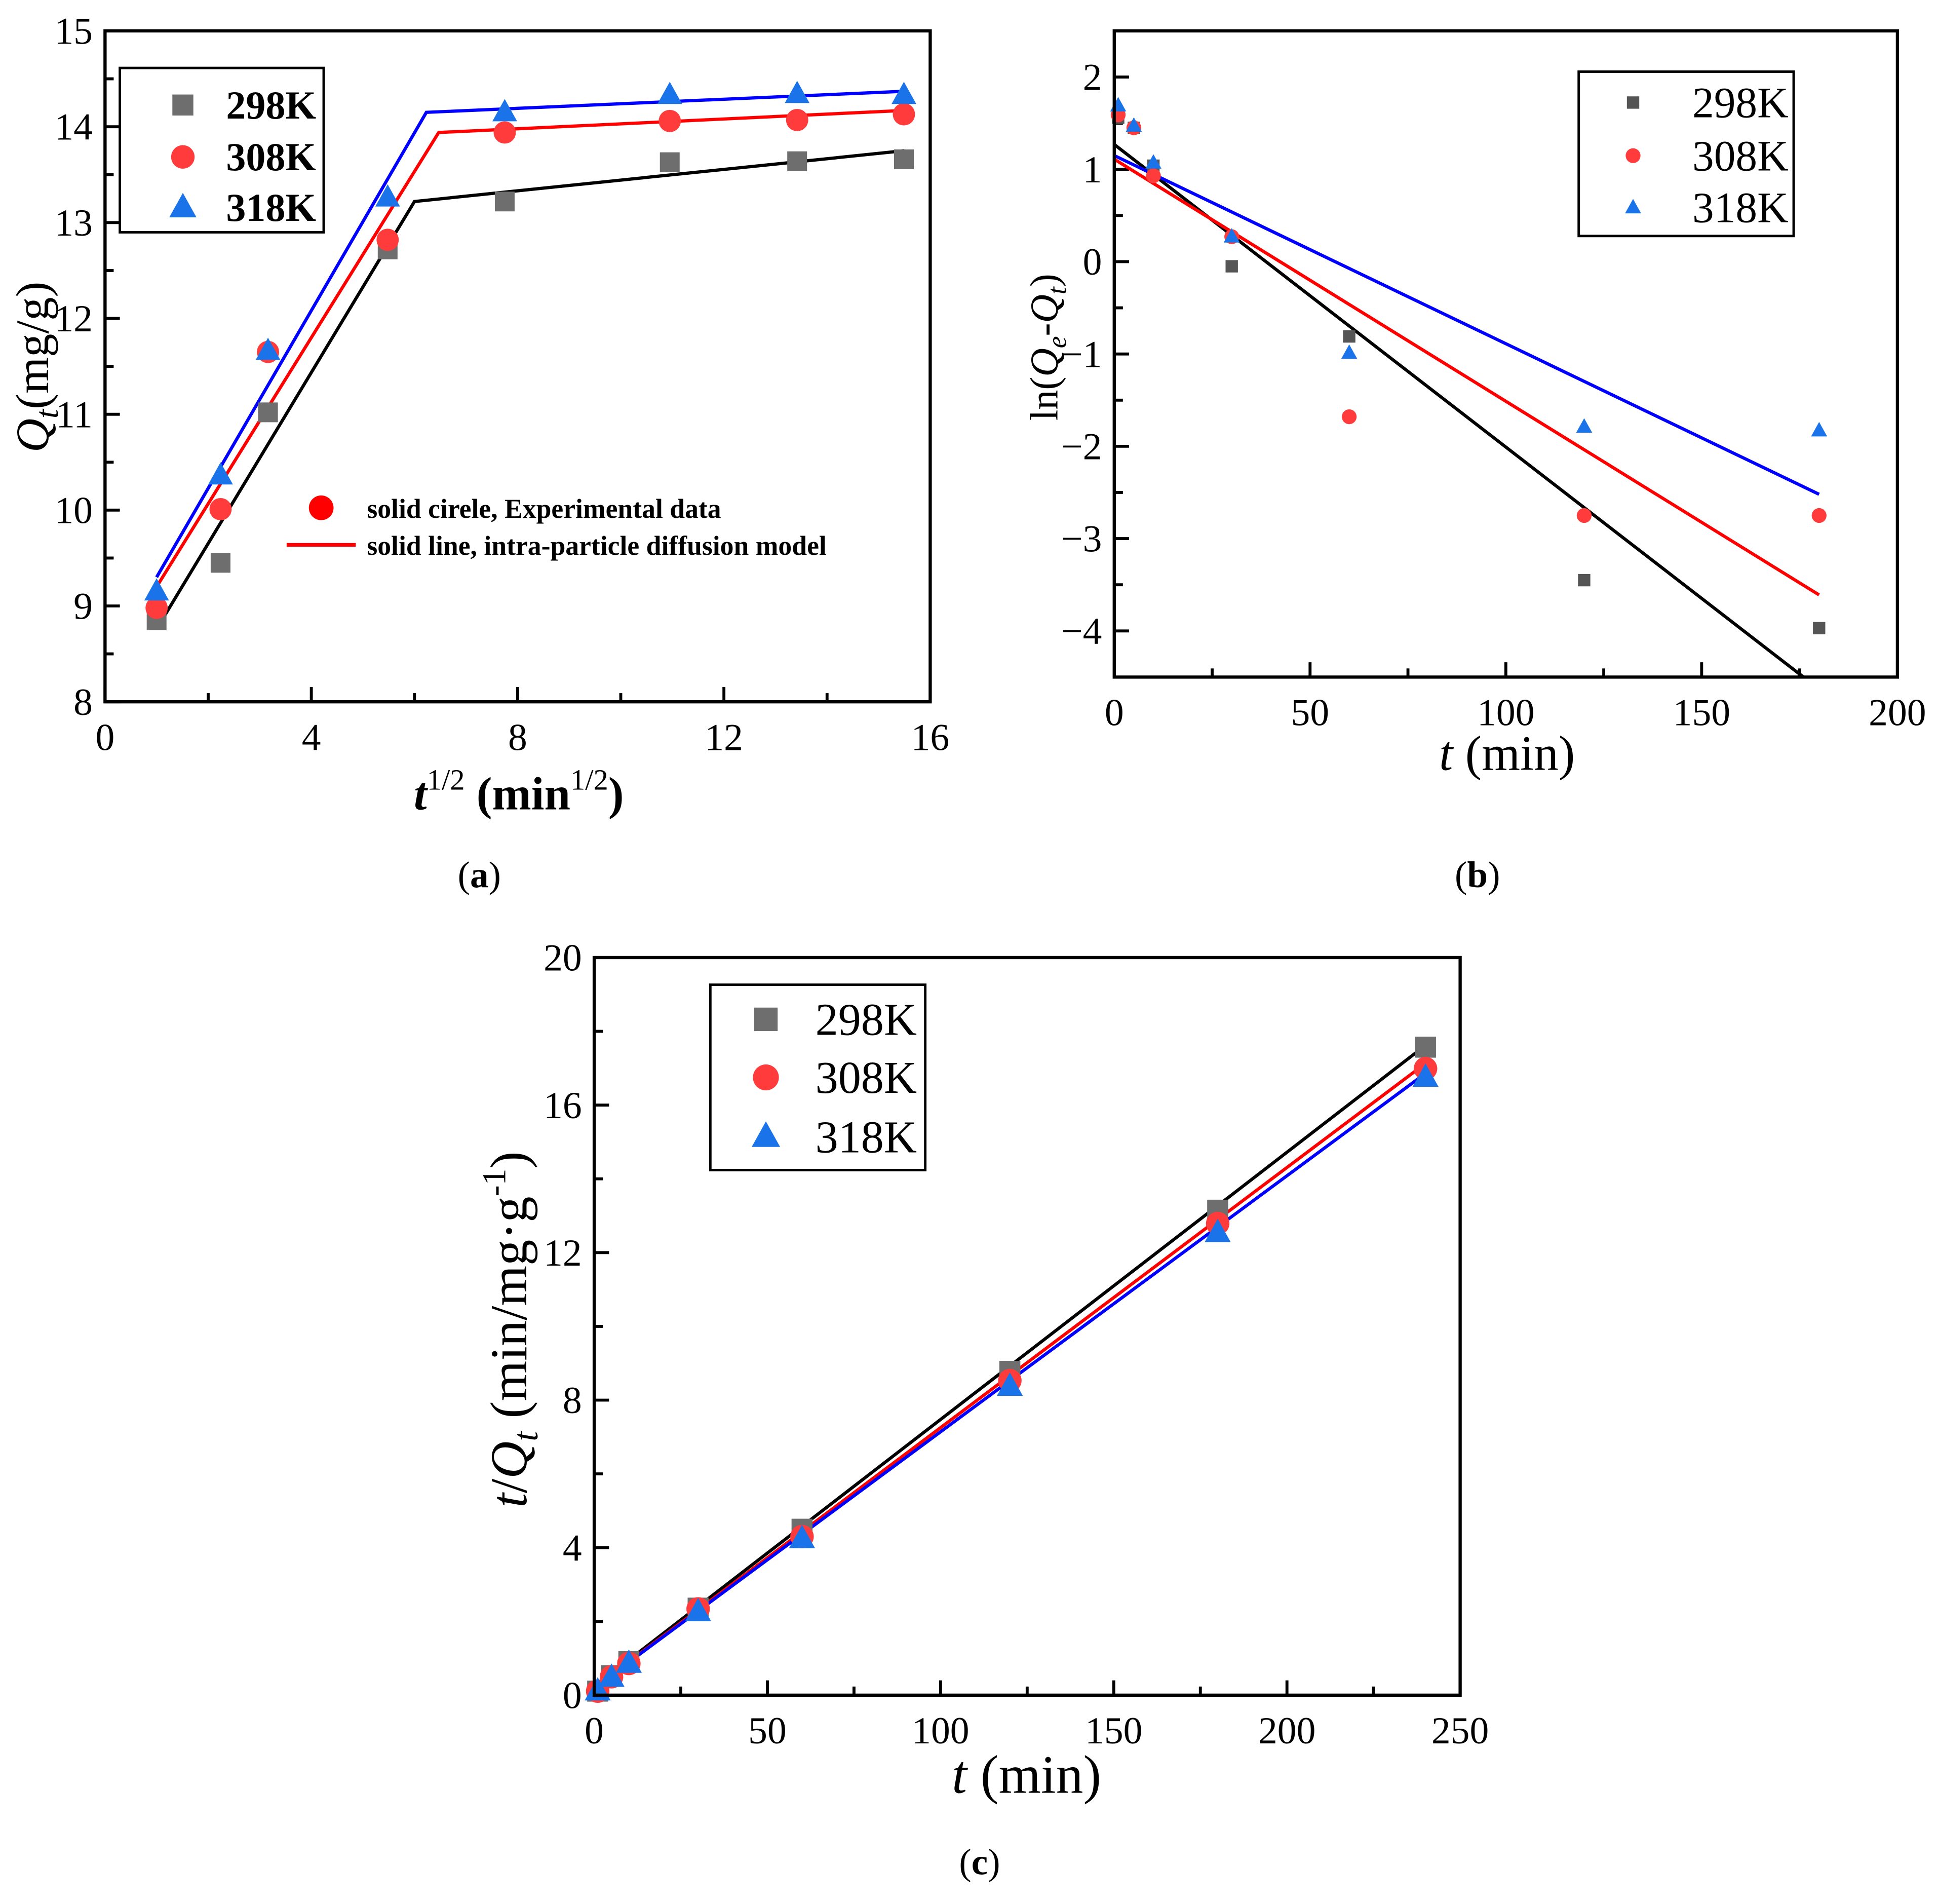 This screenshot has width=1937, height=1904. What do you see at coordinates (931, 737) in the screenshot?
I see `x-tick-label: 16` at bounding box center [931, 737].